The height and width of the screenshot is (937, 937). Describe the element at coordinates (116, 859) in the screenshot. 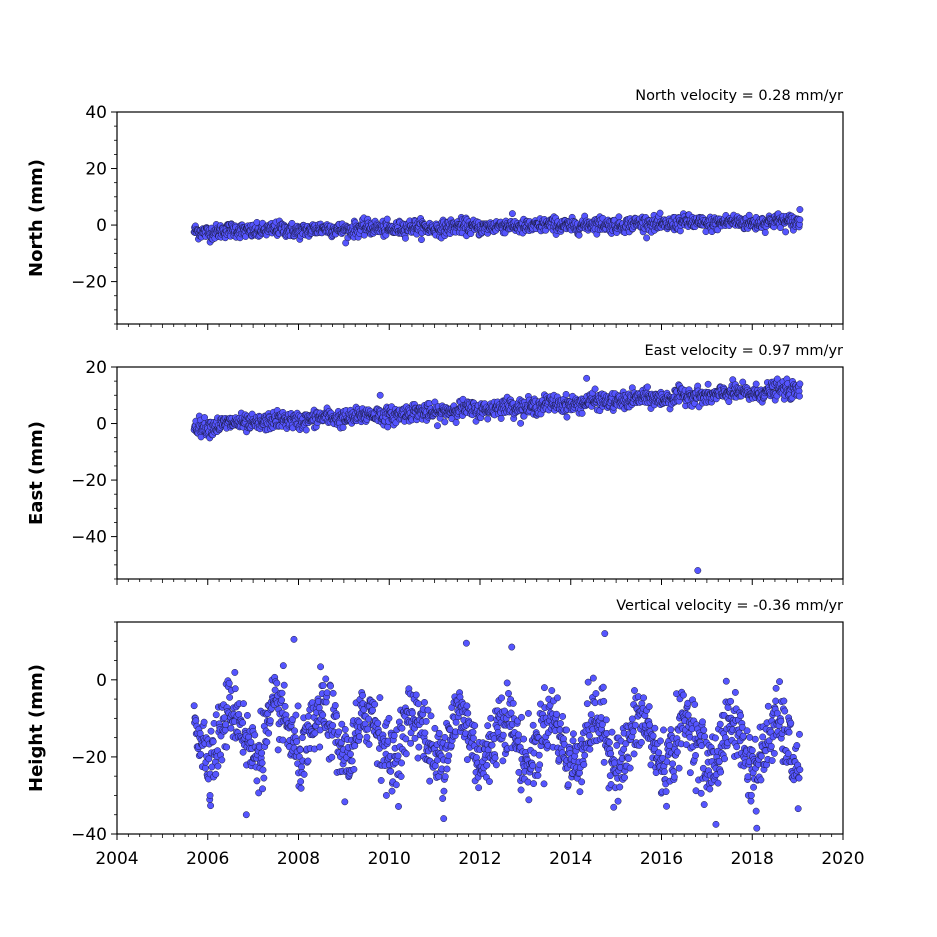

I see `x-tick-label: 2004` at that location.